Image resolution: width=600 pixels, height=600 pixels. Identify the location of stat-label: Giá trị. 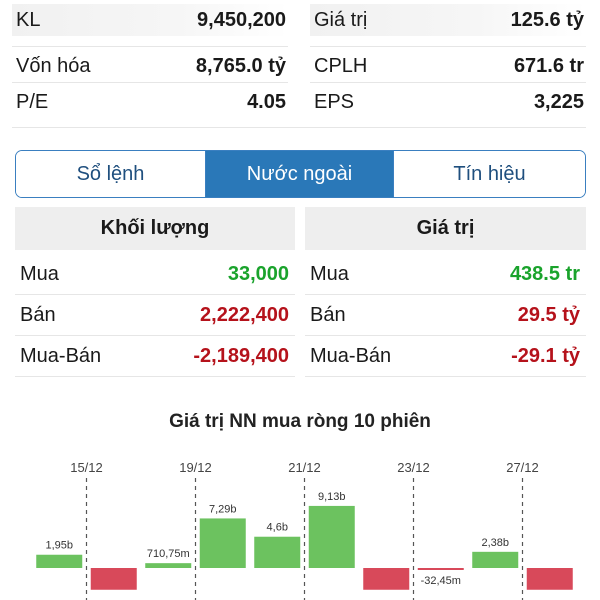
(341, 19).